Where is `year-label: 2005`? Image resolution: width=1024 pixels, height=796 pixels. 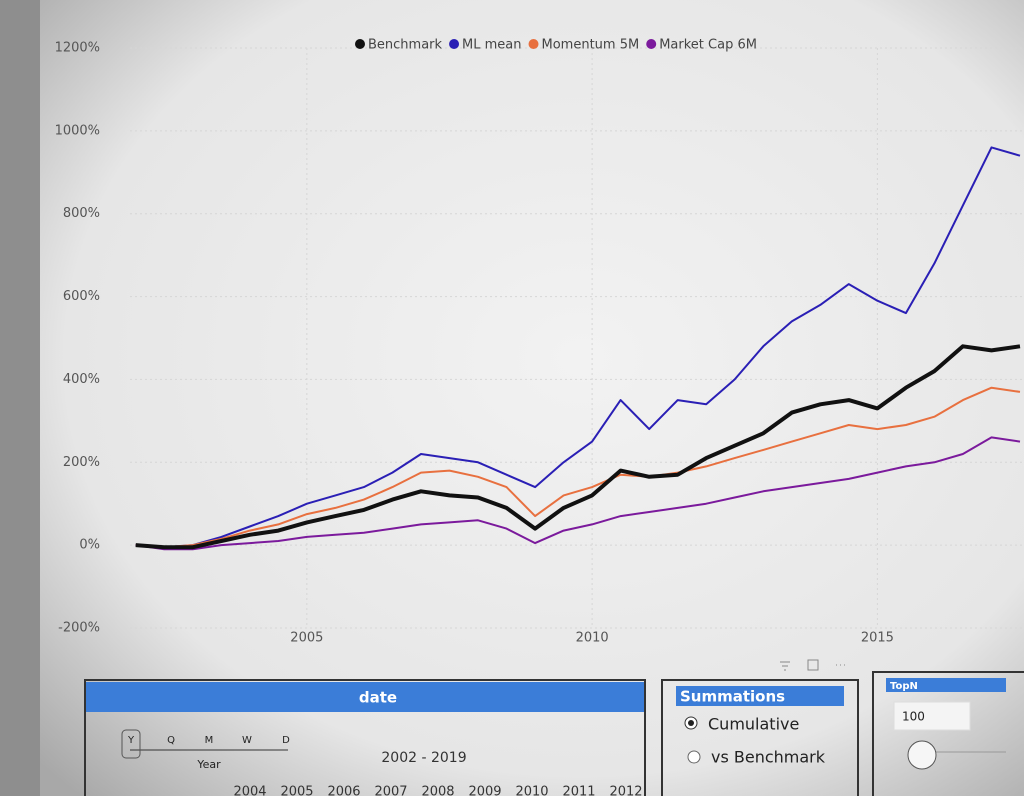 year-label: 2005 is located at coordinates (296, 790).